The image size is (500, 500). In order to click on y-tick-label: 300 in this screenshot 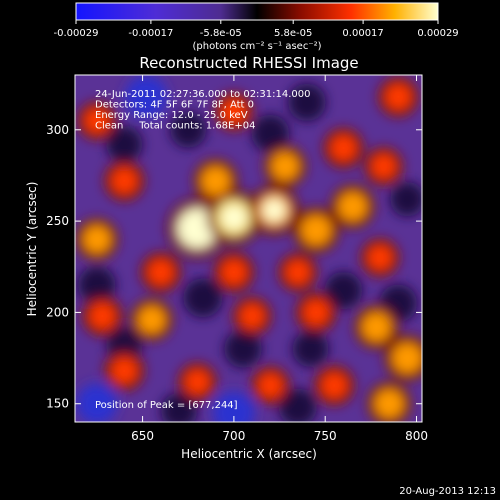, I will do `click(57, 130)`.